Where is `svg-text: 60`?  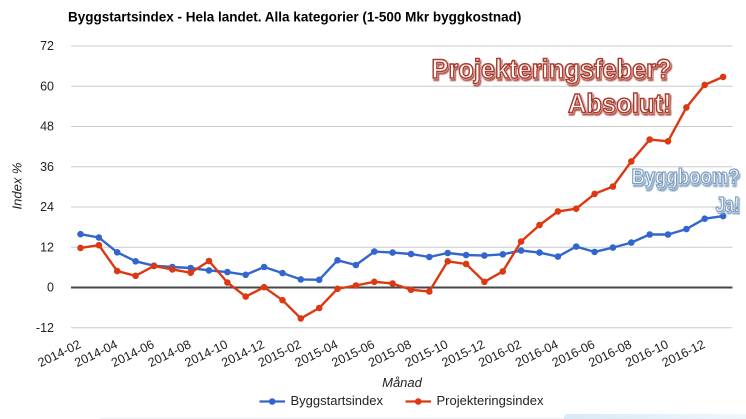 svg-text: 60 is located at coordinates (47, 86).